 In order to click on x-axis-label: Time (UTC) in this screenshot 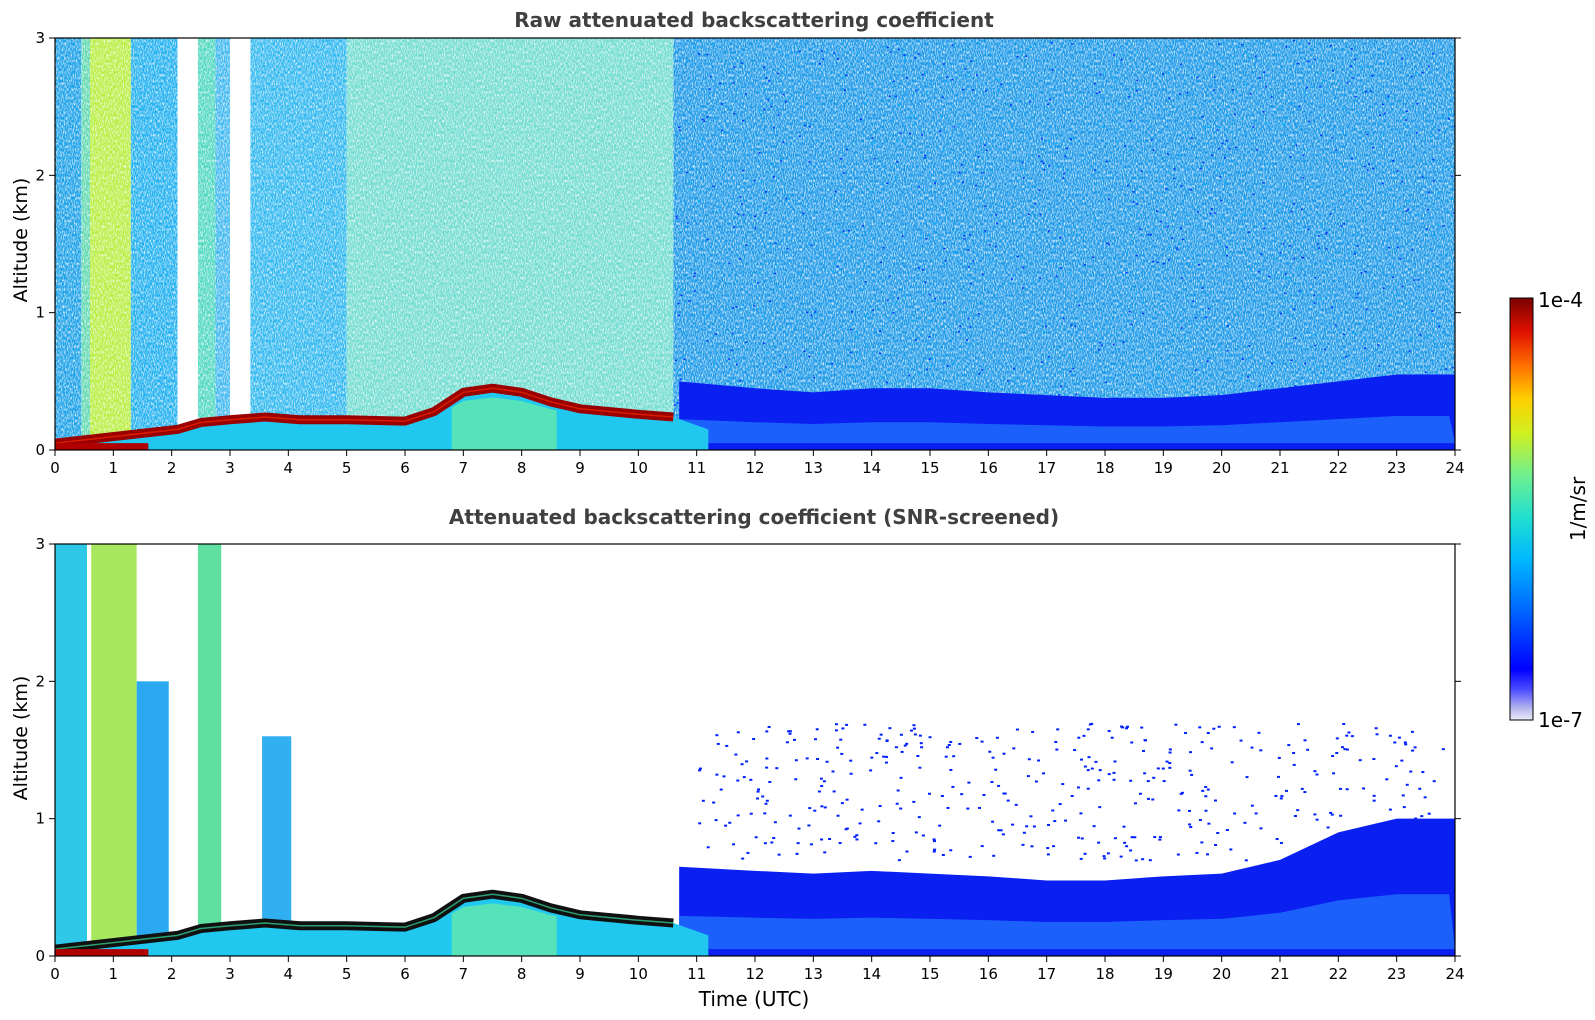, I will do `click(754, 999)`.